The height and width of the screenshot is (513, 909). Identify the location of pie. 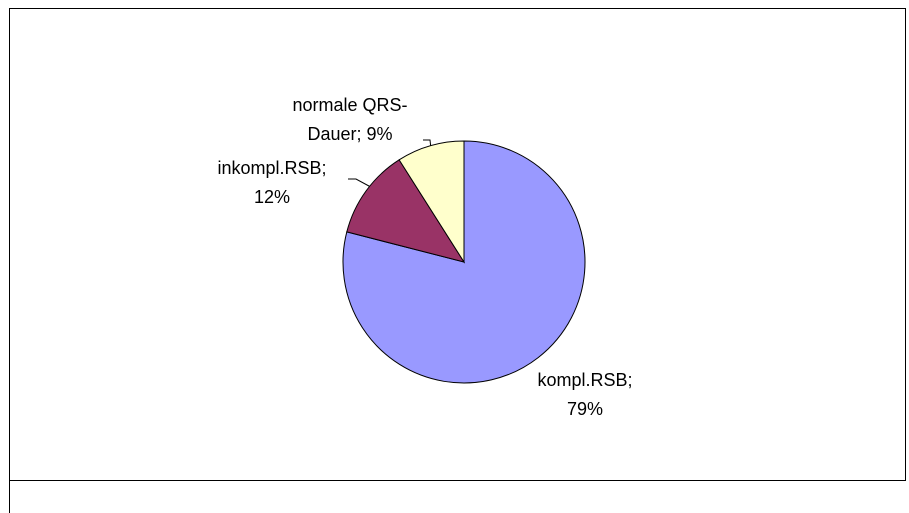
(464, 262).